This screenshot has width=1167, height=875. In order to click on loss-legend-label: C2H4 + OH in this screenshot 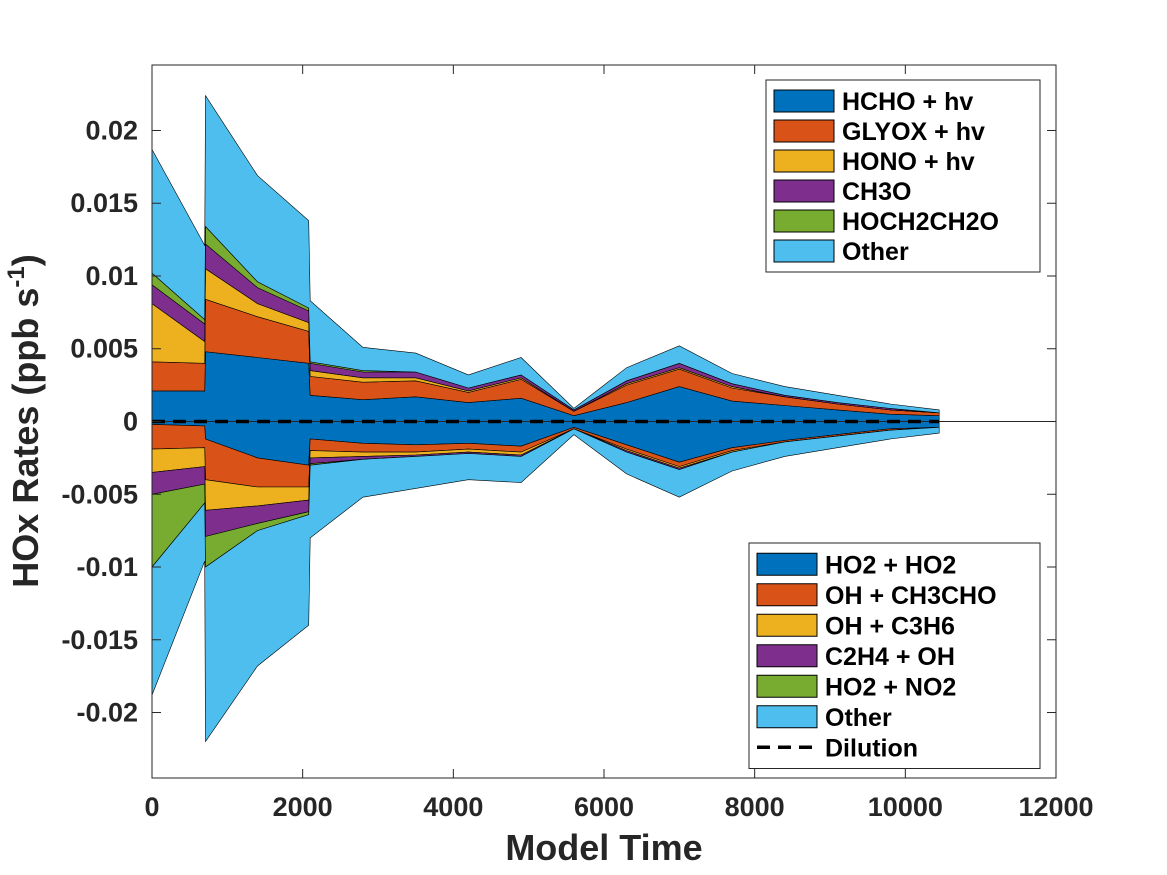, I will do `click(890, 657)`.